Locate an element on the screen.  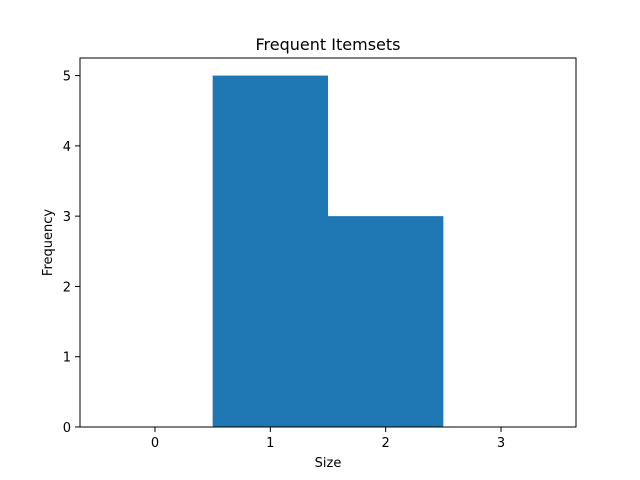
x-tick-label: 1 is located at coordinates (270, 443).